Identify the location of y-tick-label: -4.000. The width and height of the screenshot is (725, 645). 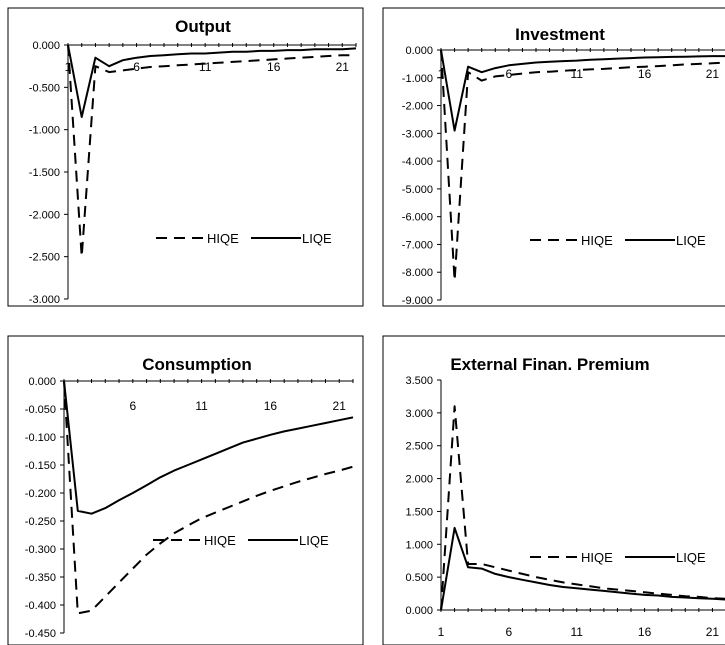
(417, 162).